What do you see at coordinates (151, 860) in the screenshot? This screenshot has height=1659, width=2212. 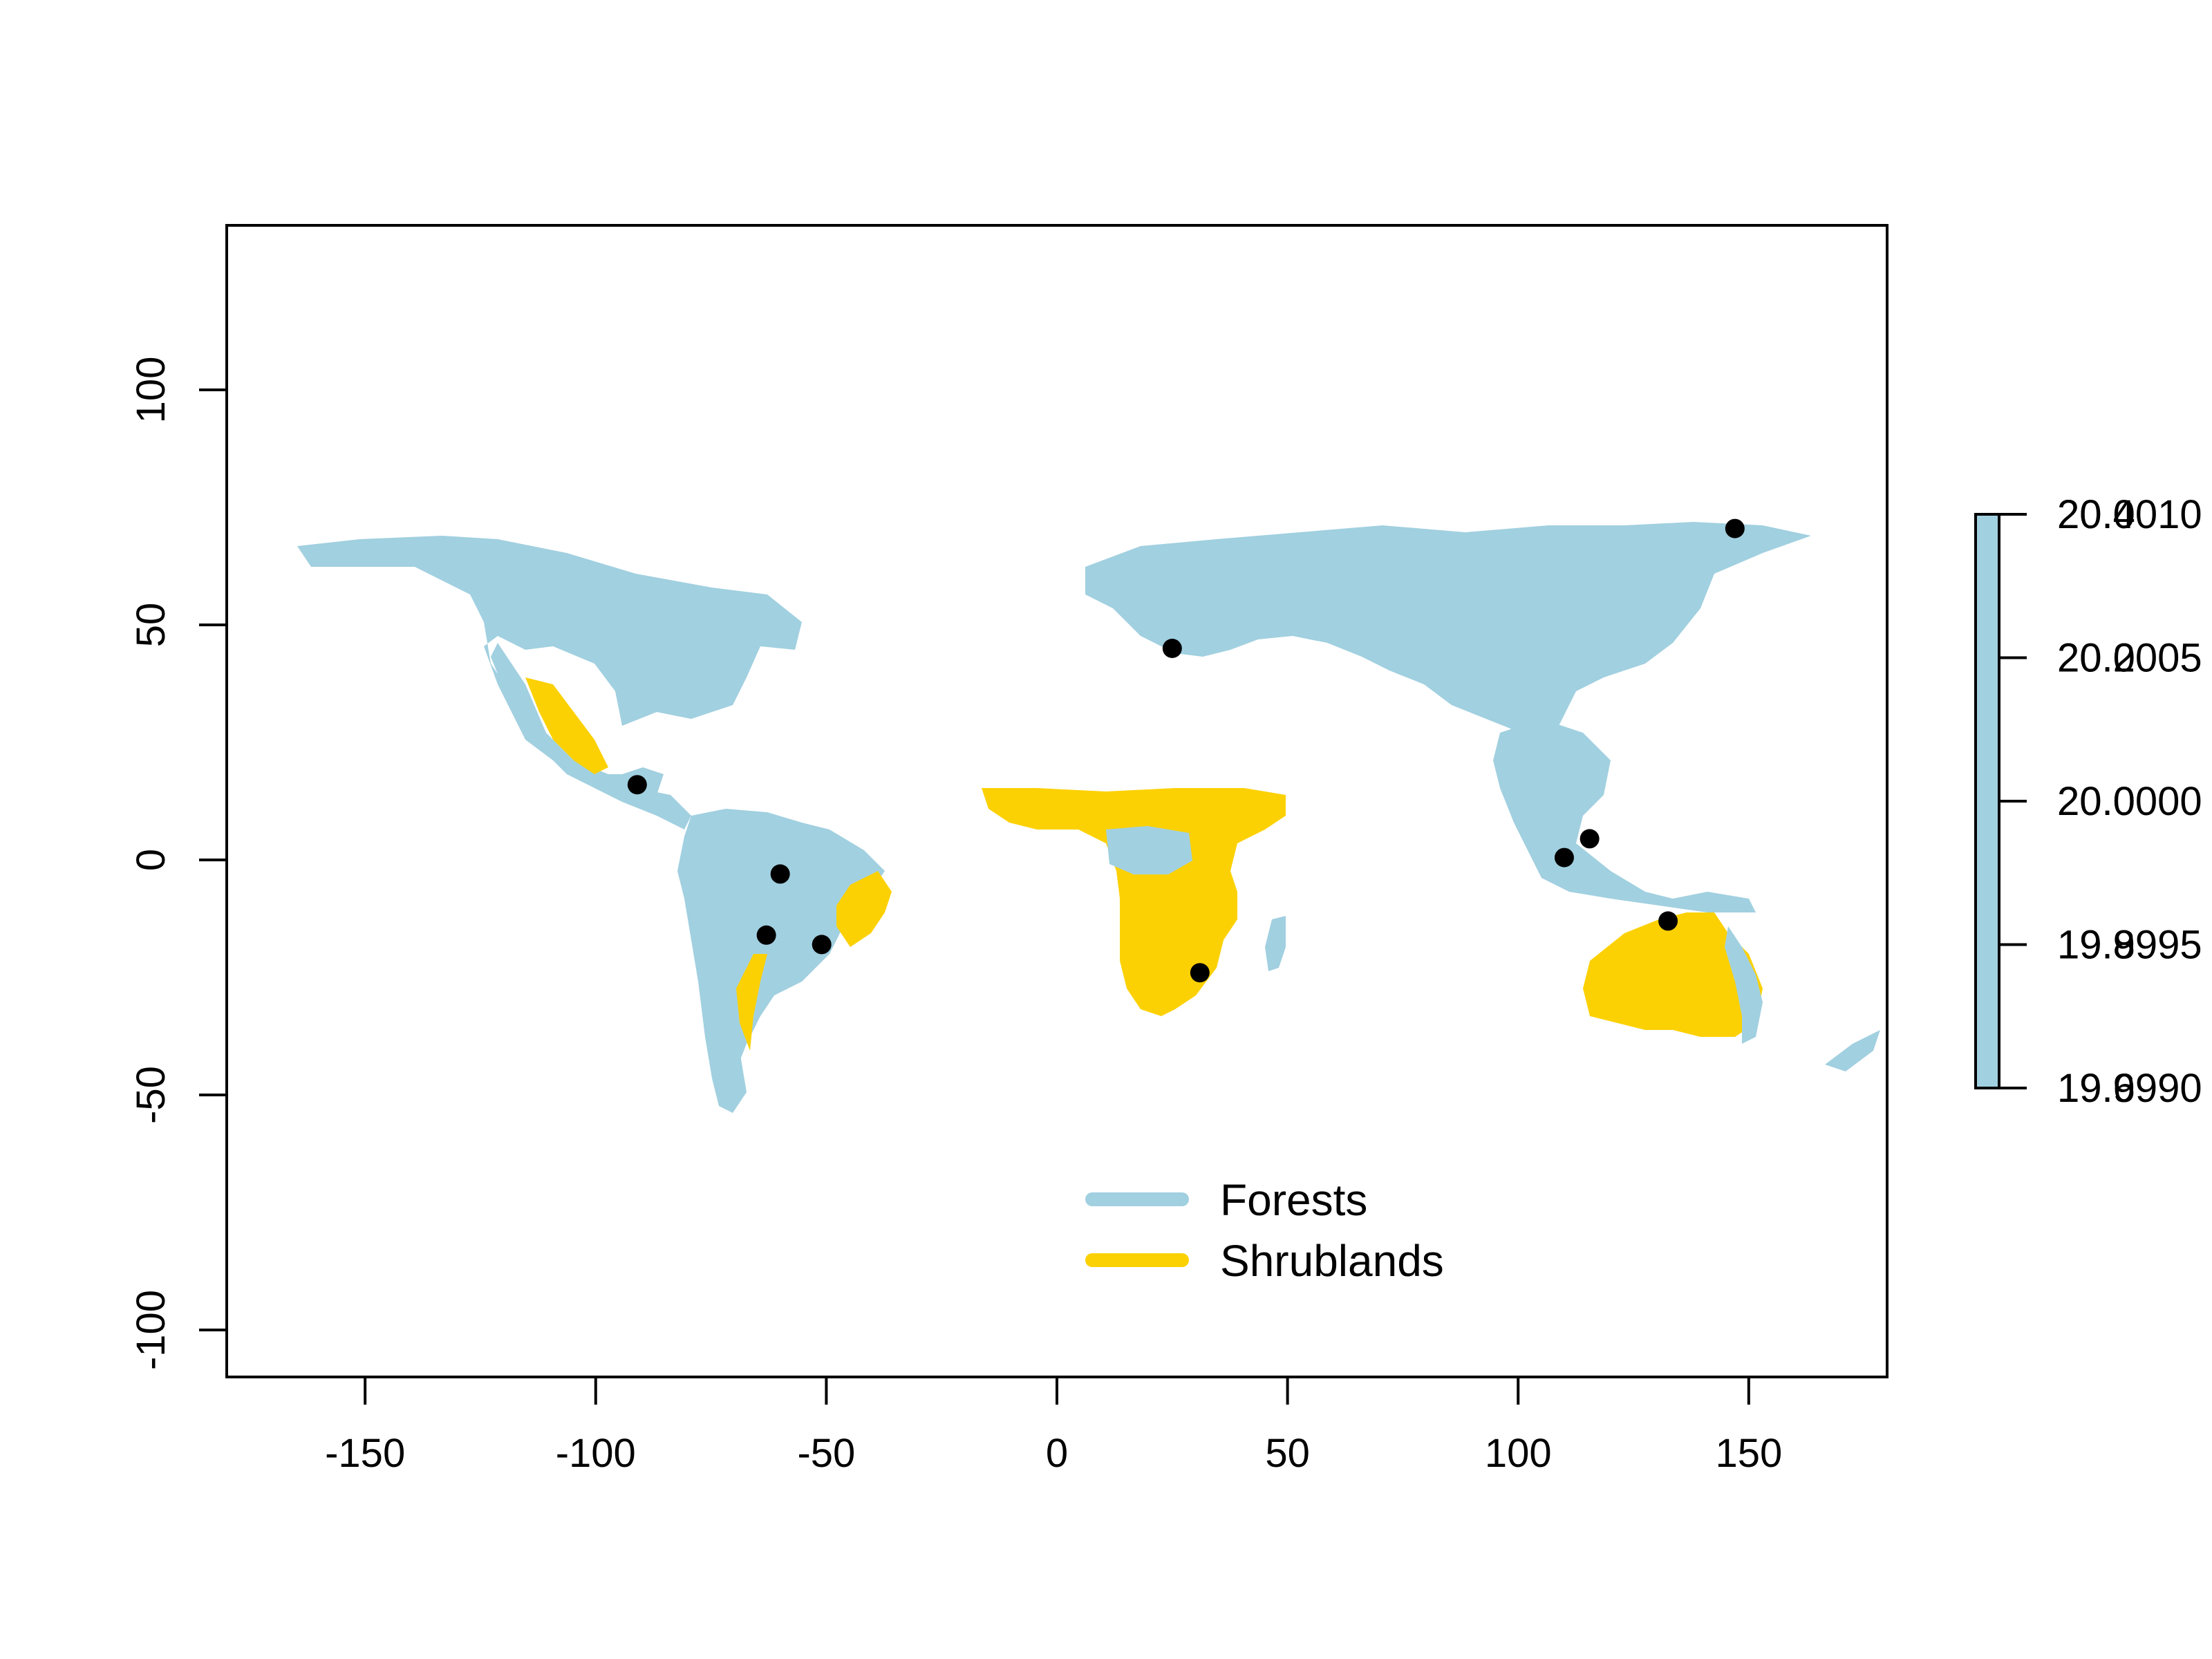 I see `y-tick-label: 0` at bounding box center [151, 860].